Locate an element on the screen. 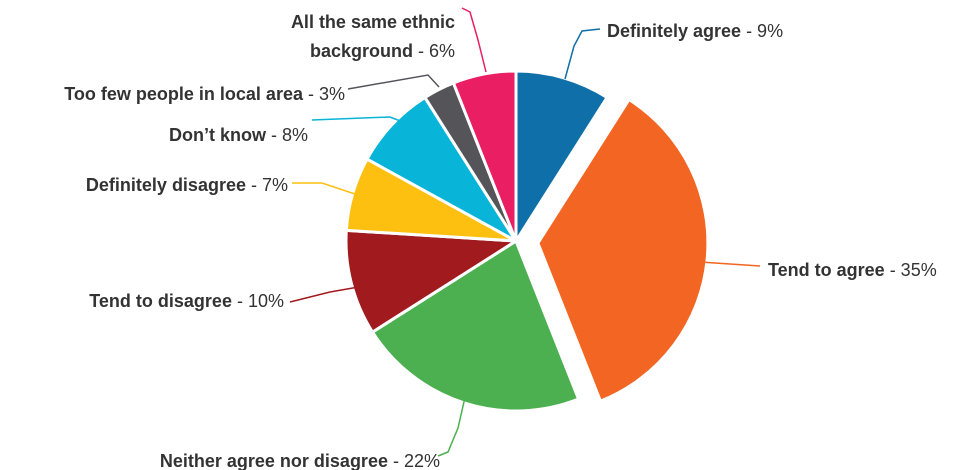  leader-line-don-t-know is located at coordinates (360, 120).